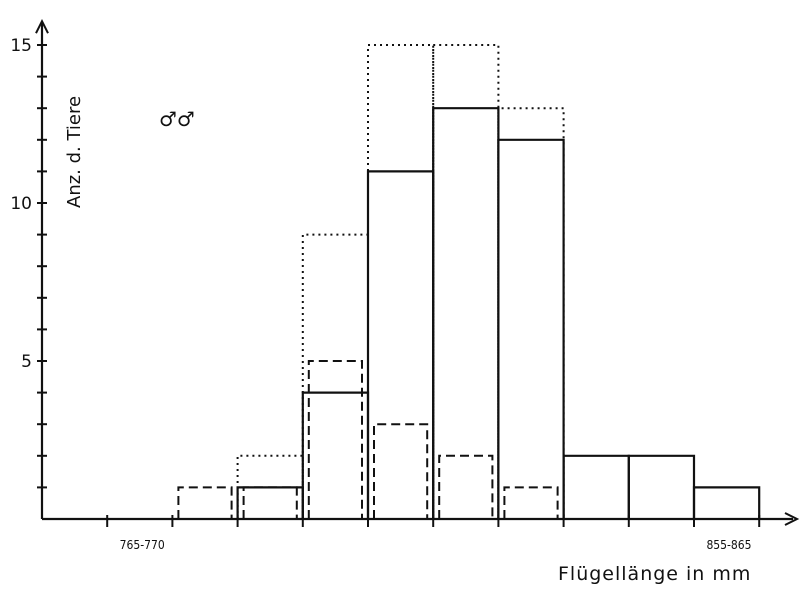 Image resolution: width=800 pixels, height=592 pixels. What do you see at coordinates (26, 362) in the screenshot?
I see `y-tick-label: 5` at bounding box center [26, 362].